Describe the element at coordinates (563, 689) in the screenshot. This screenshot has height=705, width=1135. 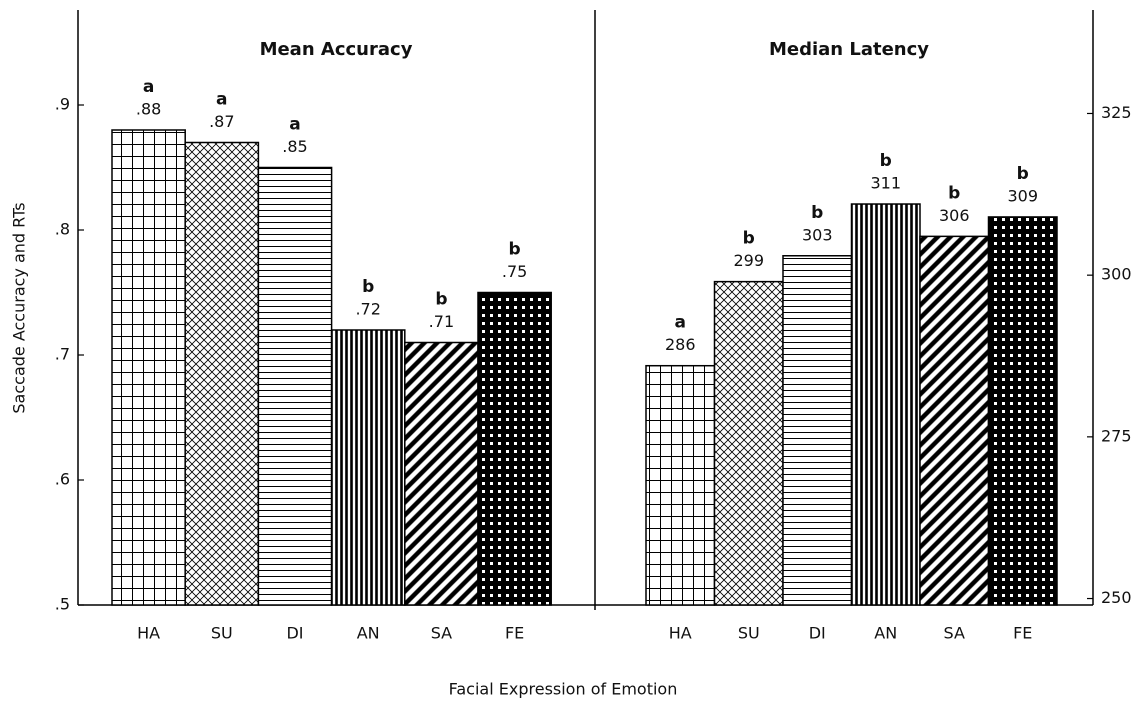
I see `x-axis-label: Facial Expression of Emotion` at that location.